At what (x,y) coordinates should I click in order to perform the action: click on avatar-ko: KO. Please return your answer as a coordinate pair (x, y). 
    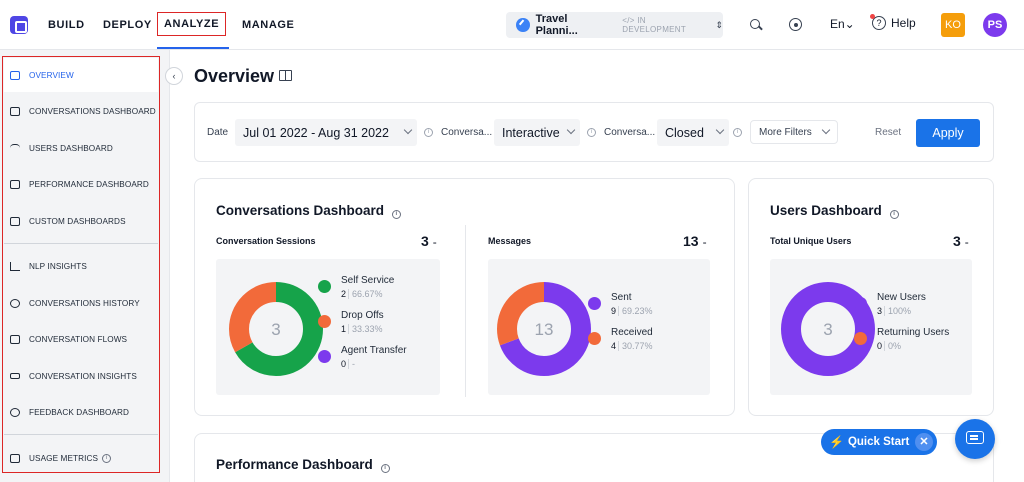
    Looking at the image, I should click on (953, 25).